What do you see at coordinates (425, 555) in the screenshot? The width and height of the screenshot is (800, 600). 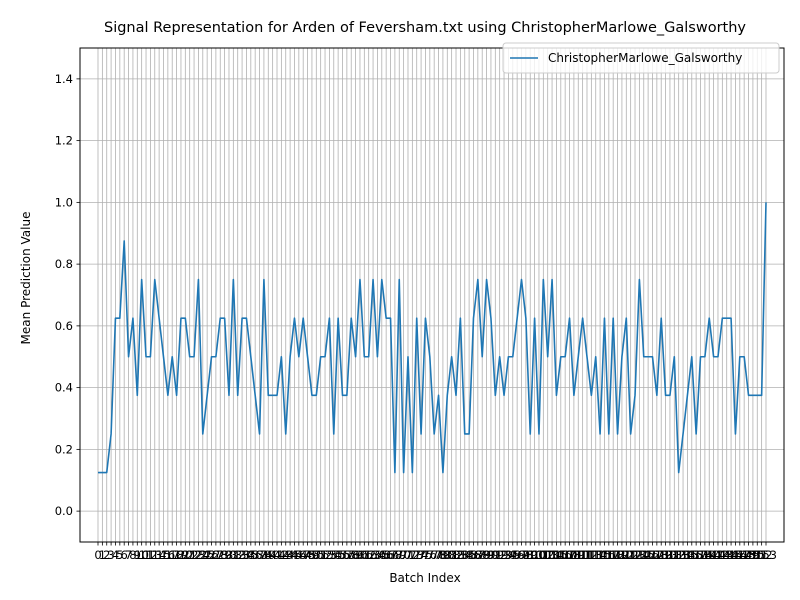 I see `x-tick-label: 75` at bounding box center [425, 555].